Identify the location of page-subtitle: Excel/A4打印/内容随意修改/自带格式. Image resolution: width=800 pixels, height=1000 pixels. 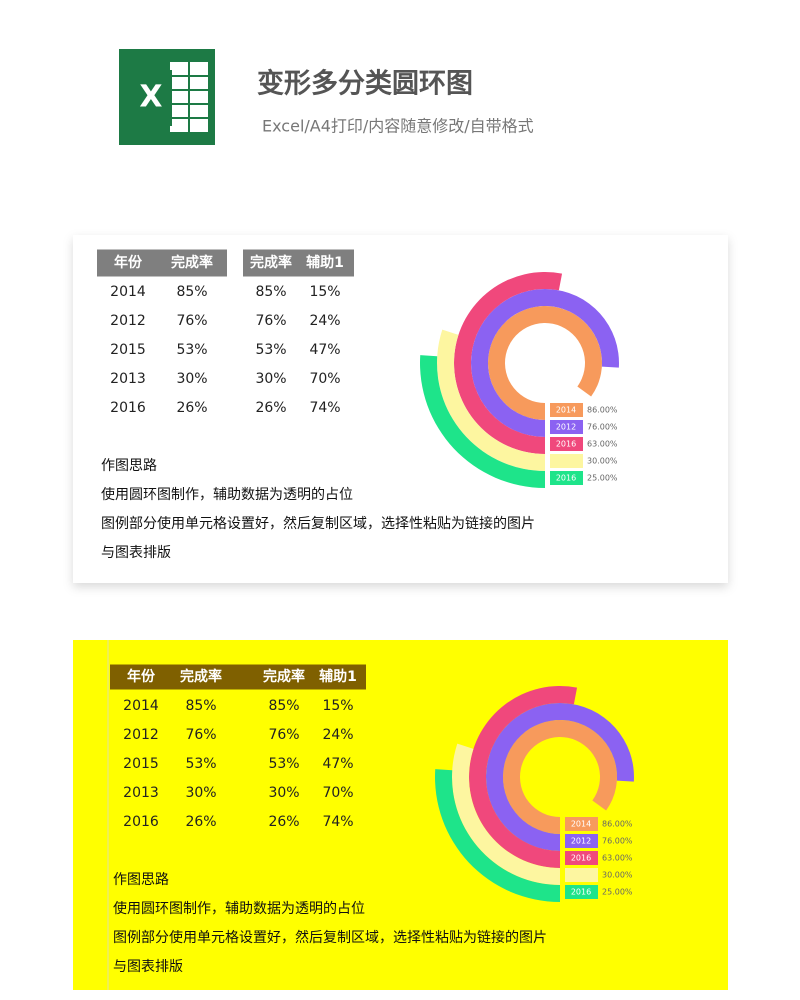
(398, 126).